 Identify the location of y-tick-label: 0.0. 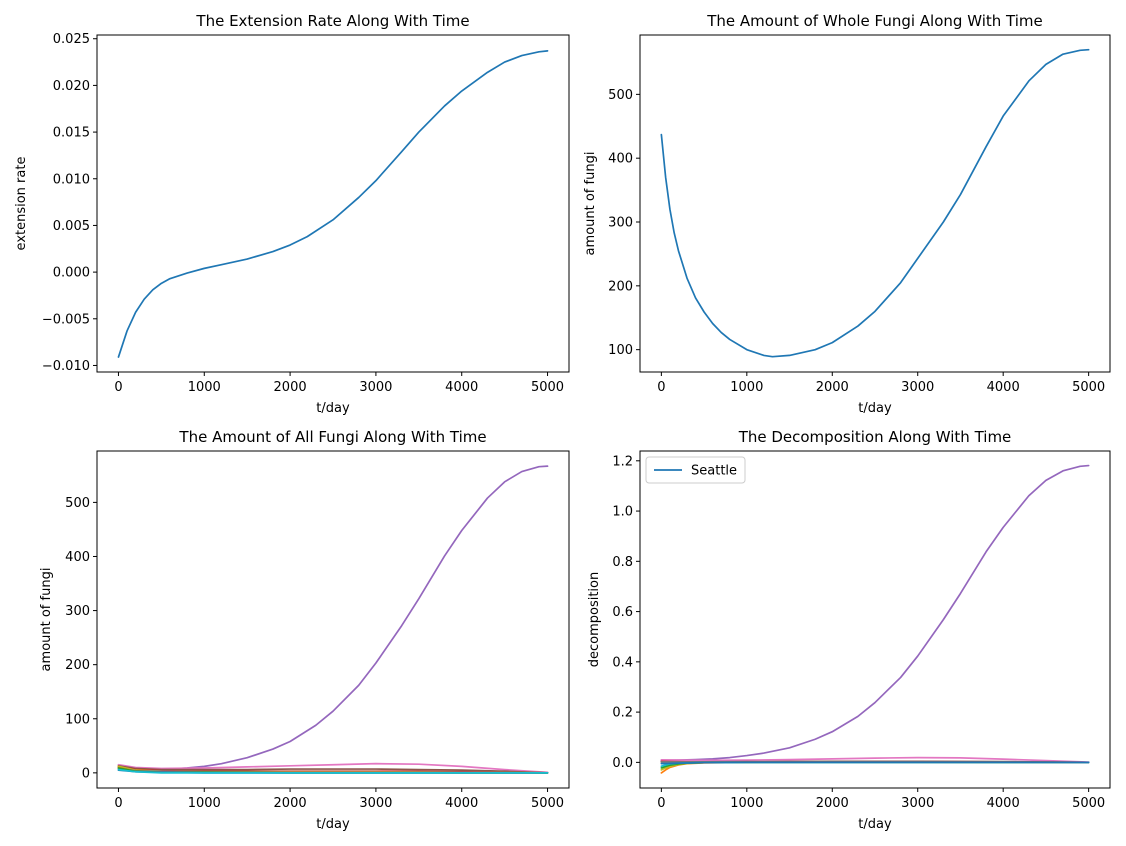
(622, 763).